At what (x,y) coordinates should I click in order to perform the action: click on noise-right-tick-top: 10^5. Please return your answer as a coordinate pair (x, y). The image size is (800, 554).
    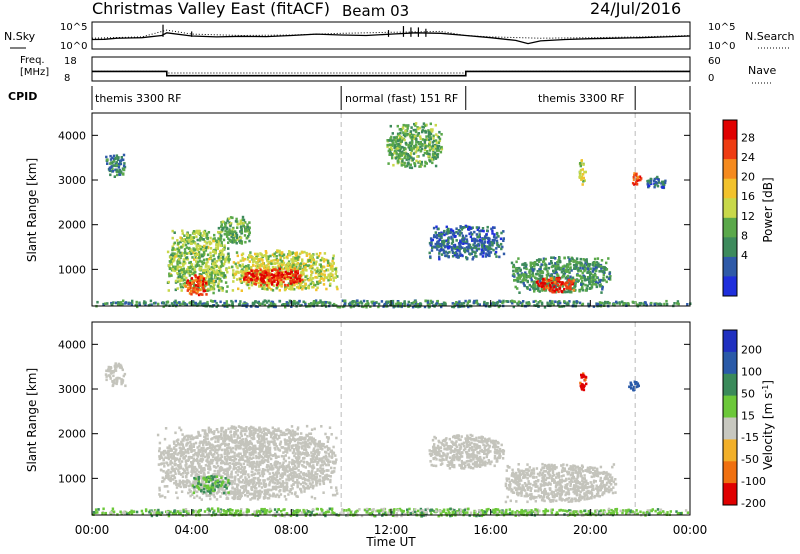
    Looking at the image, I should click on (721, 27).